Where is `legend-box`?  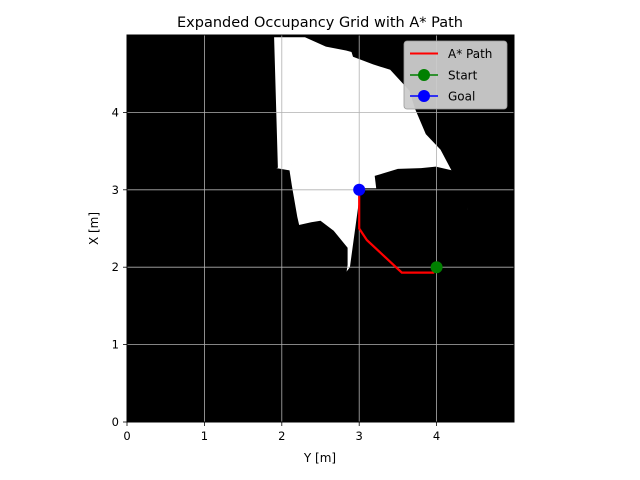
legend-box is located at coordinates (455, 75).